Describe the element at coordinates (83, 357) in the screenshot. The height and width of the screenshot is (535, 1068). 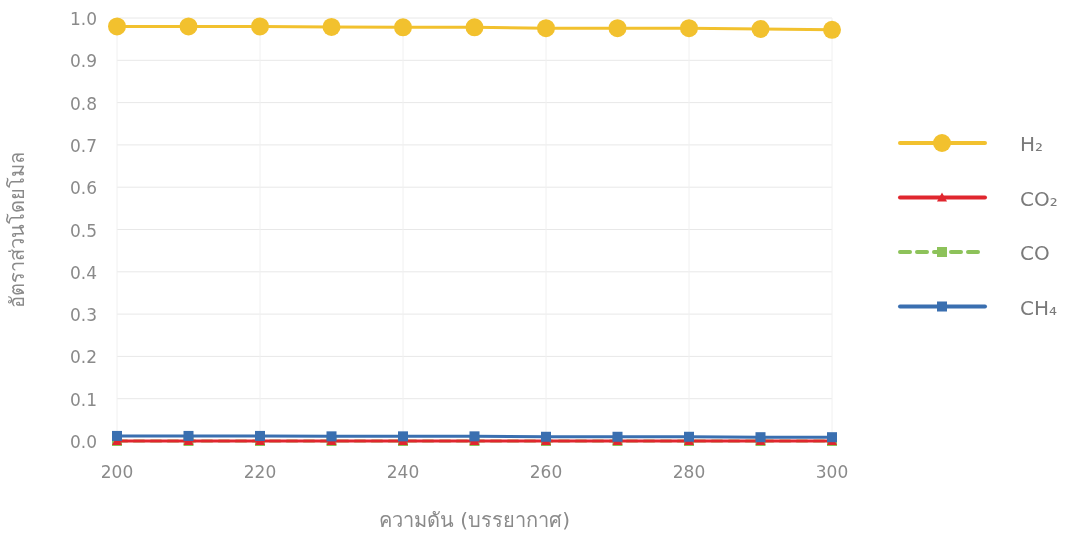
I see `y-tick-label: 0.2` at that location.